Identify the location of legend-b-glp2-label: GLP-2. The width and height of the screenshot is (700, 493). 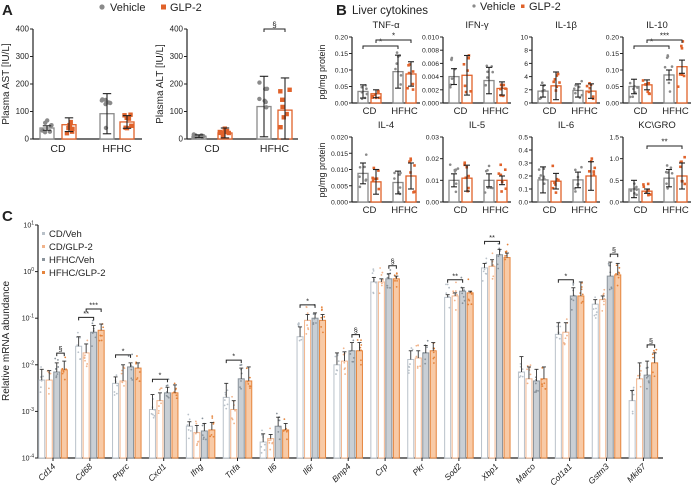
(545, 7).